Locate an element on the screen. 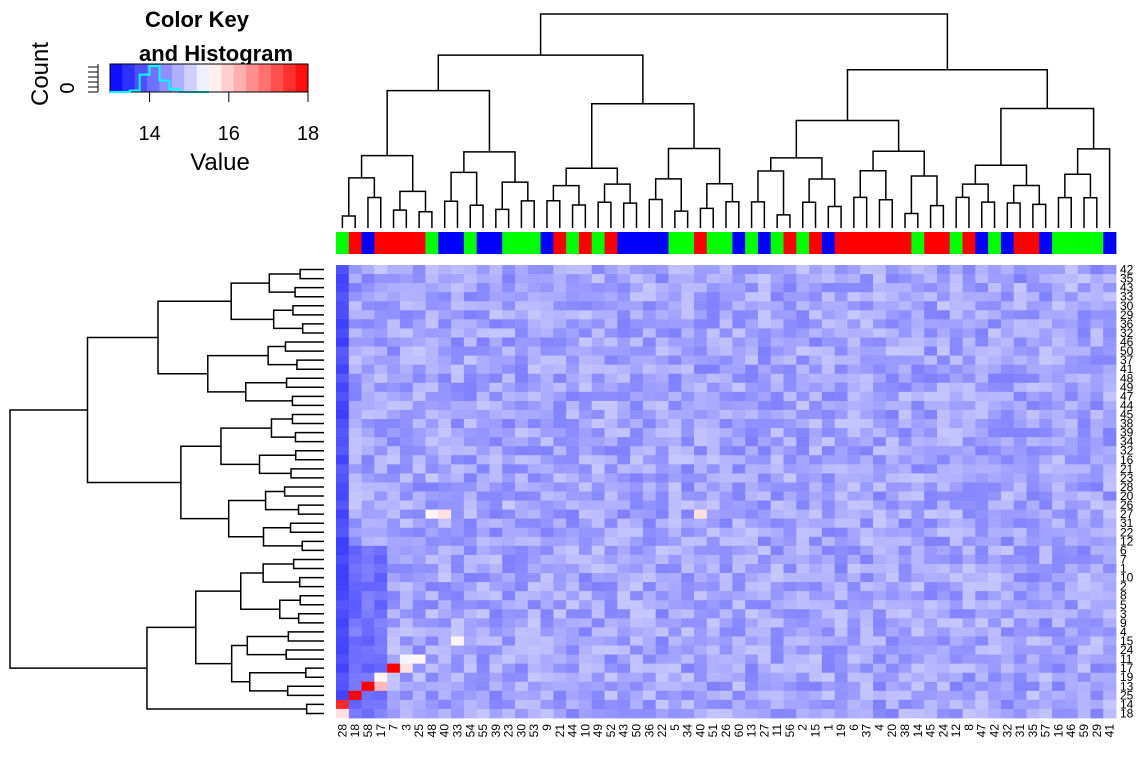 This screenshot has width=1147, height=780. column-label: 51 is located at coordinates (713, 731).